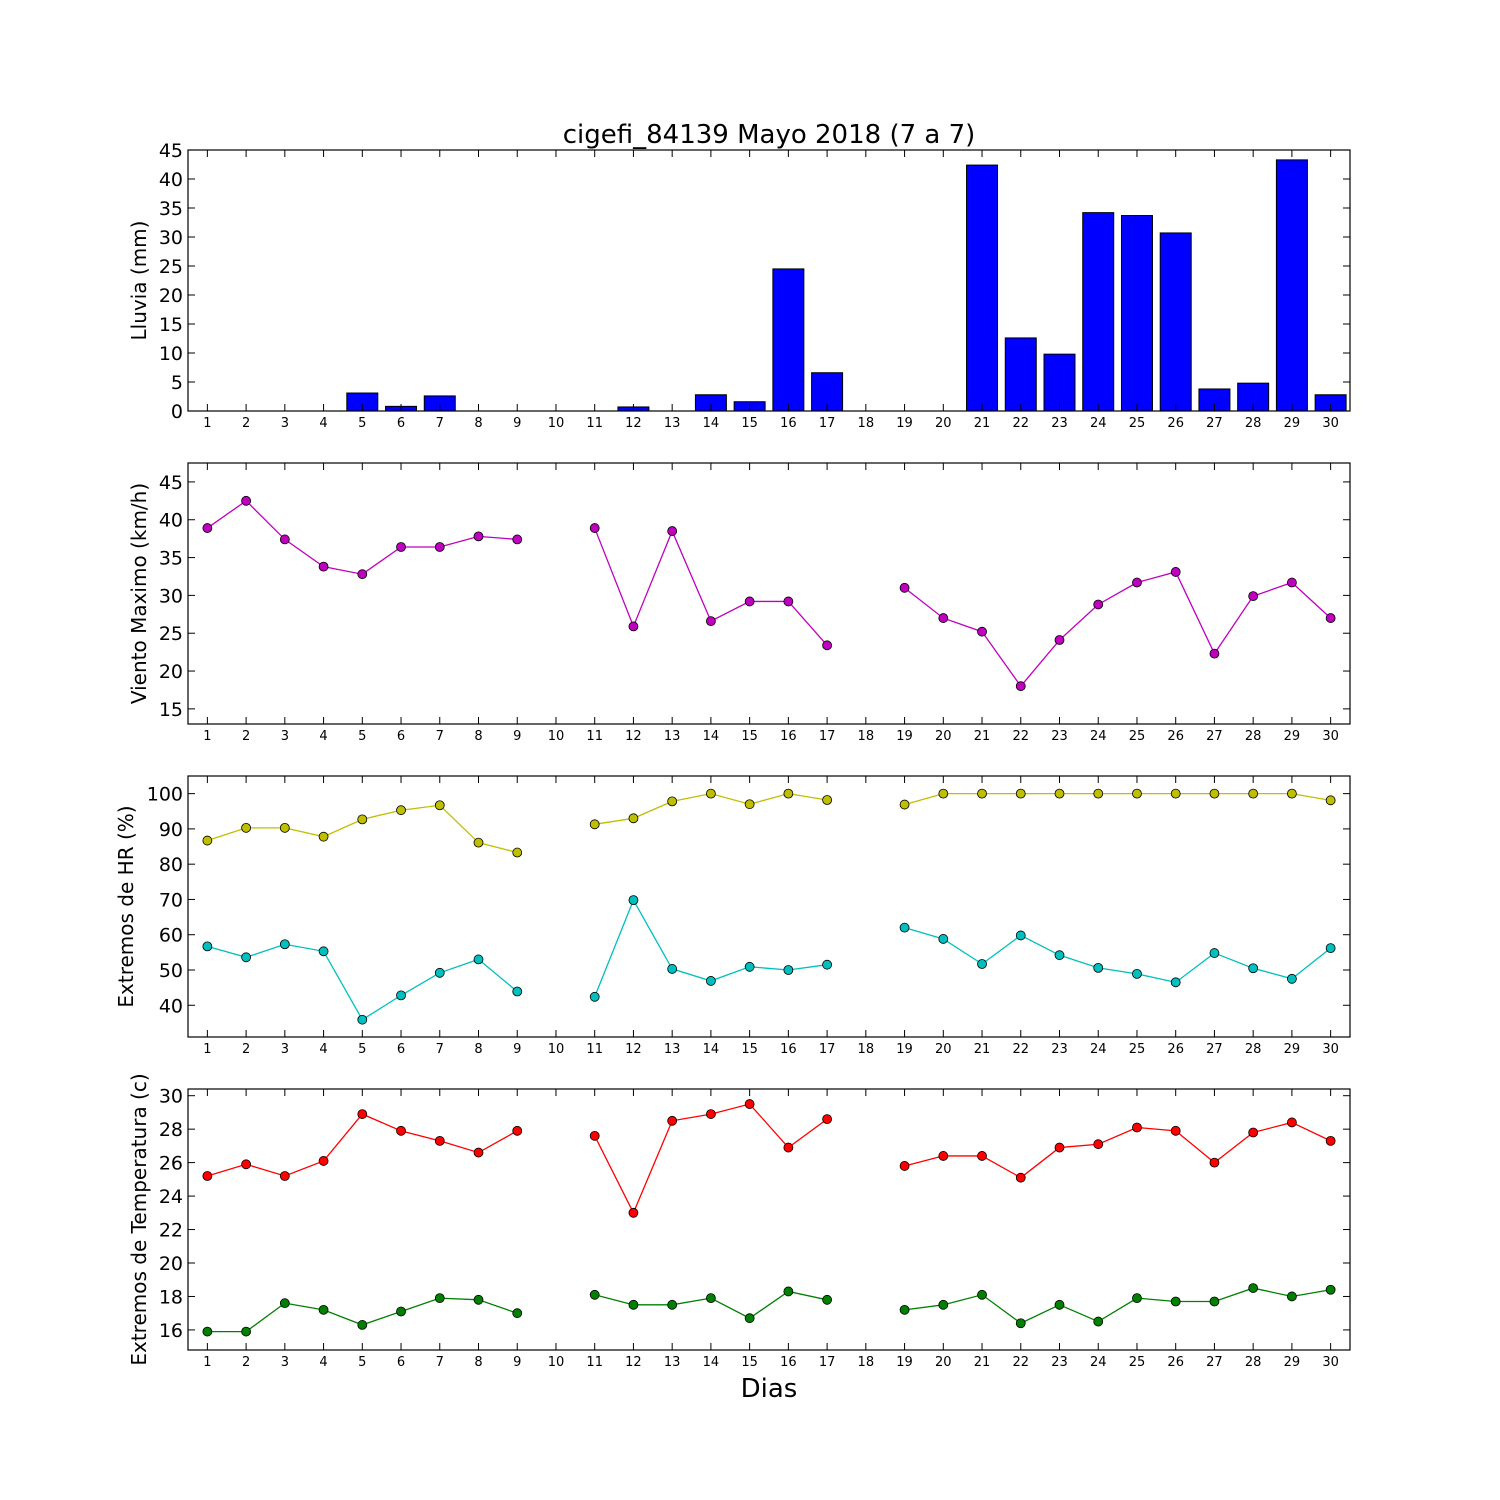 This screenshot has height=1500, width=1500. Describe the element at coordinates (711, 1362) in the screenshot. I see `x-tick-label: 14` at that location.